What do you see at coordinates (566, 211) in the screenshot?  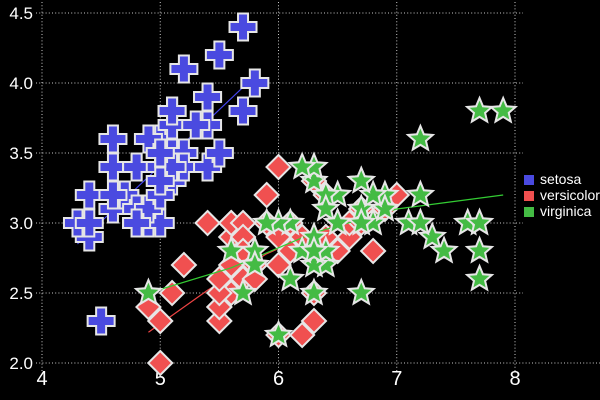 I see `legend-label-virginica: virginica` at bounding box center [566, 211].